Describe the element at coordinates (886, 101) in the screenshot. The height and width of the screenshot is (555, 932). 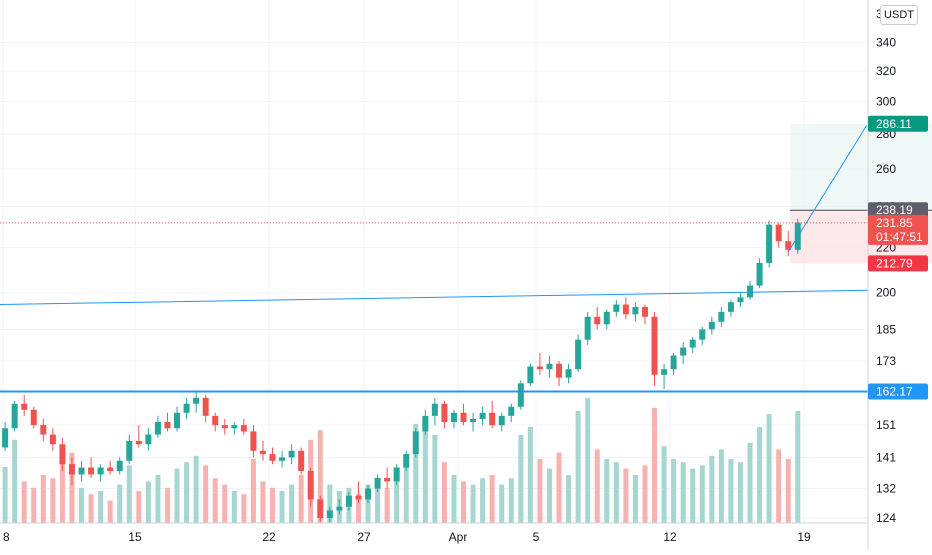
I see `y-tick-label: 300` at that location.